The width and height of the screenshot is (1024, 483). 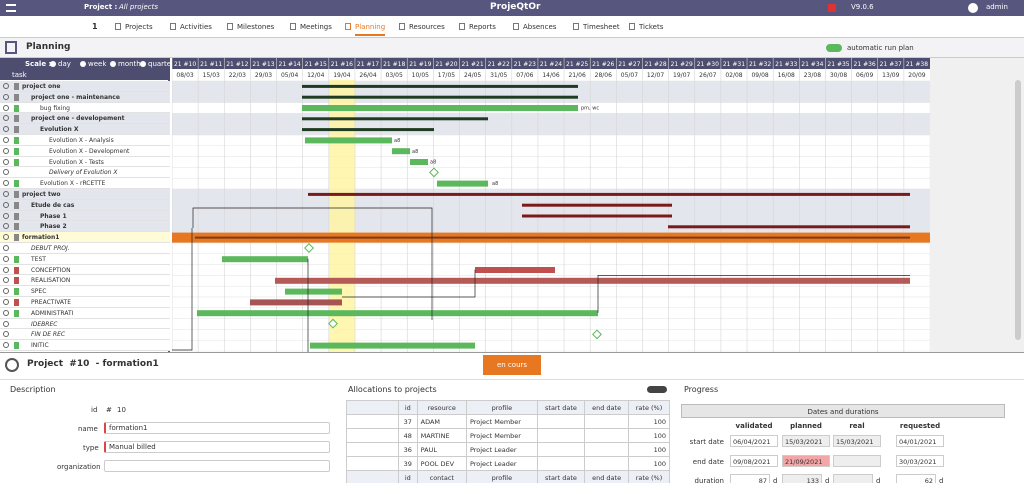 What do you see at coordinates (997, 7) in the screenshot?
I see `user-name: admin` at bounding box center [997, 7].